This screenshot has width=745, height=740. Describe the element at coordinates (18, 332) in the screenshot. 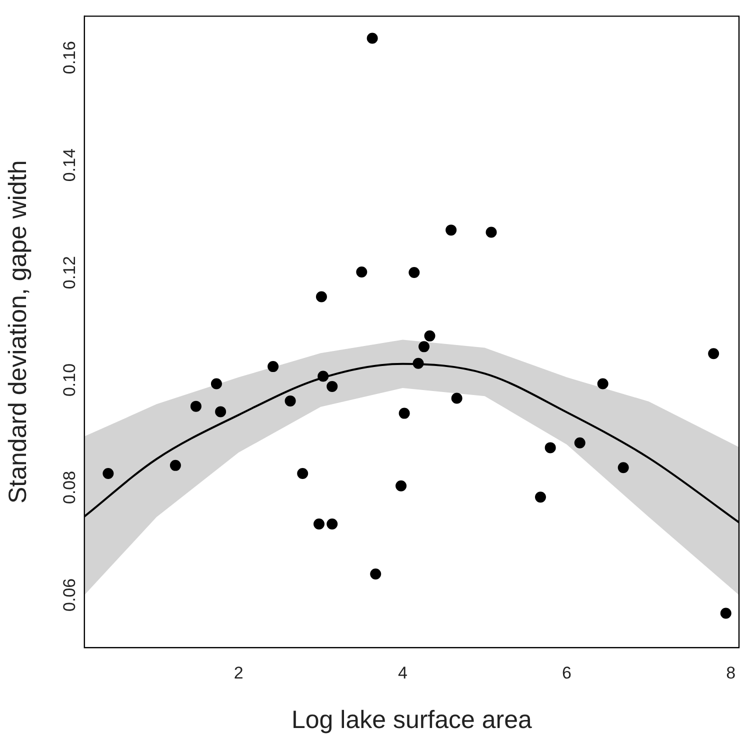

I see `y-axis-title: Standard deviation, gape width` at that location.